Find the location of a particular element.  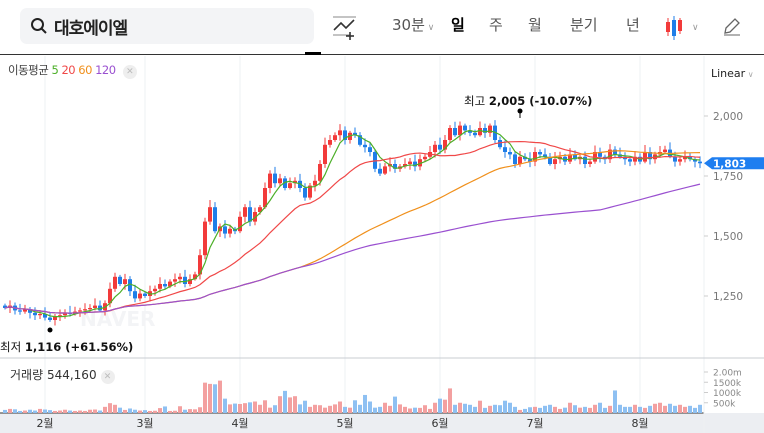

divider is located at coordinates (382, 54).